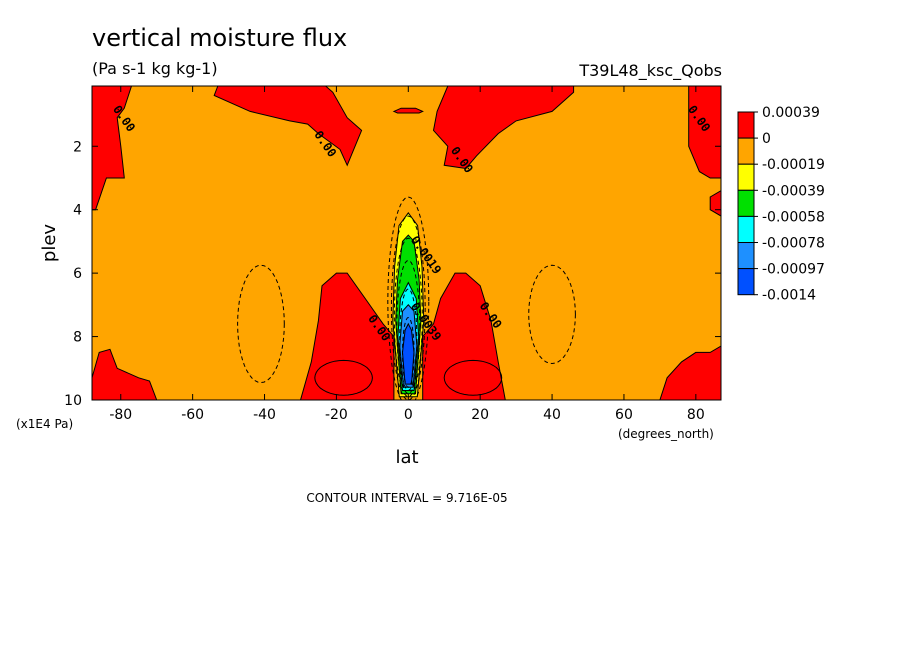 The image size is (904, 654). I want to click on run-label: T39L48_ksc_Qobs, so click(650, 71).